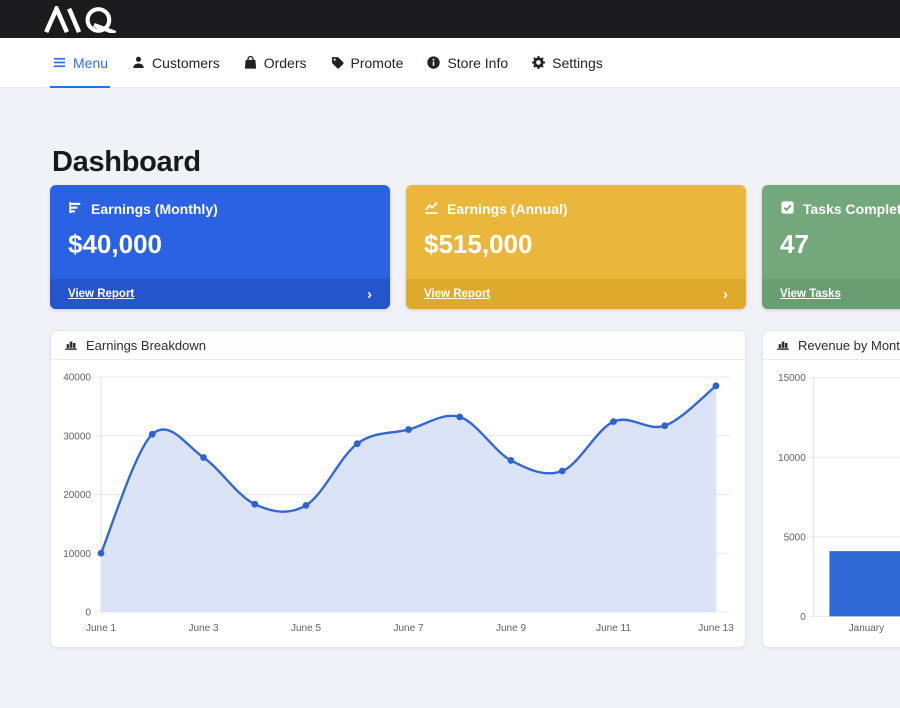  Describe the element at coordinates (849, 345) in the screenshot. I see `panel-title: Revenue by Month` at that location.